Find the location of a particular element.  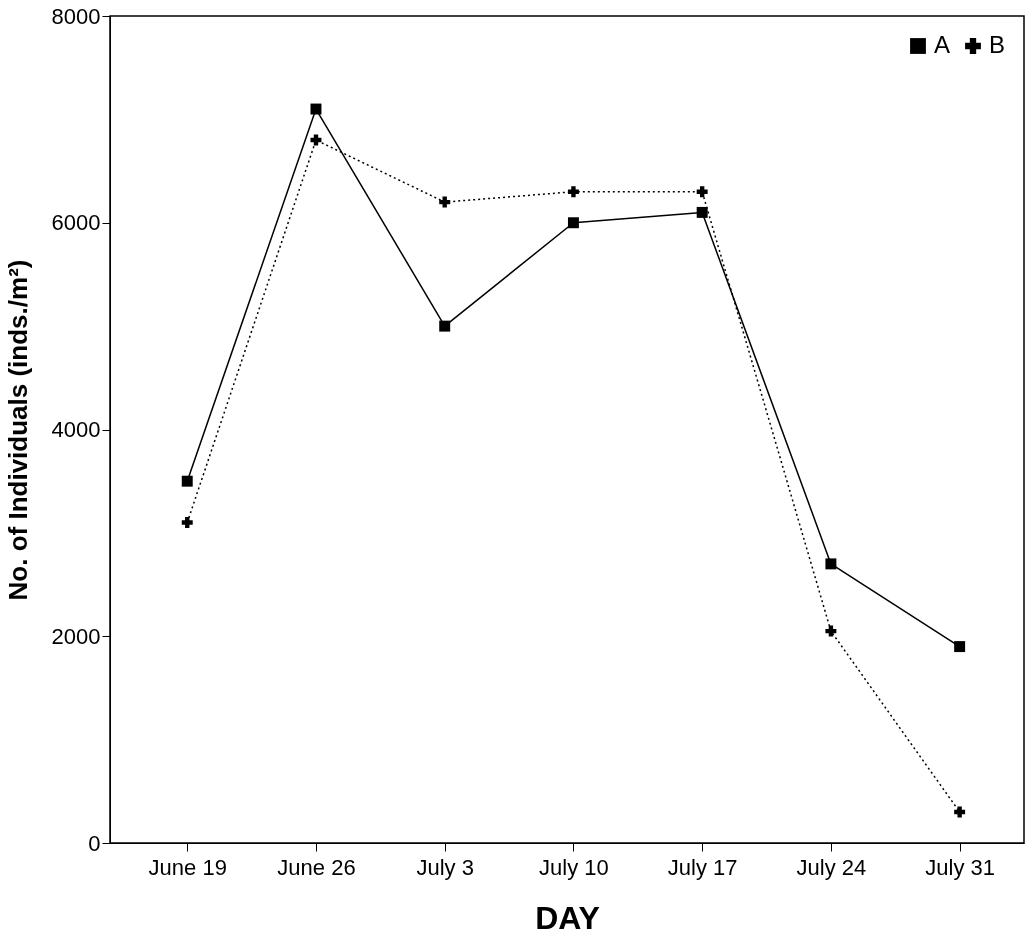

y-axis-title: No. of Individuals (inds./m²) is located at coordinates (17, 430).